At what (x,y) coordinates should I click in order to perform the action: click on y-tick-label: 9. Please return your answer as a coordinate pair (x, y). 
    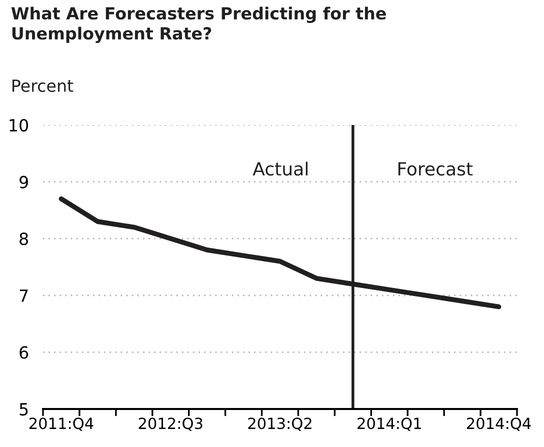
    Looking at the image, I should click on (24, 182).